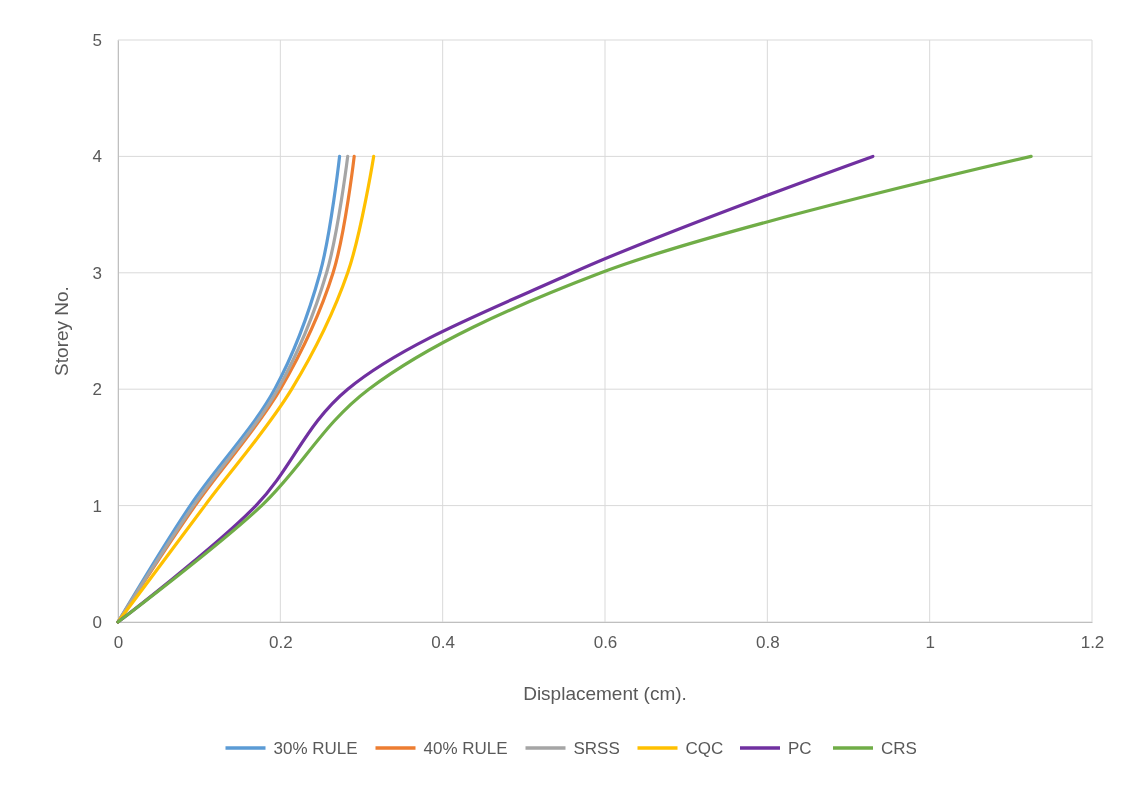  What do you see at coordinates (465, 748) in the screenshot?
I see `legend-label: 40% RULE` at bounding box center [465, 748].